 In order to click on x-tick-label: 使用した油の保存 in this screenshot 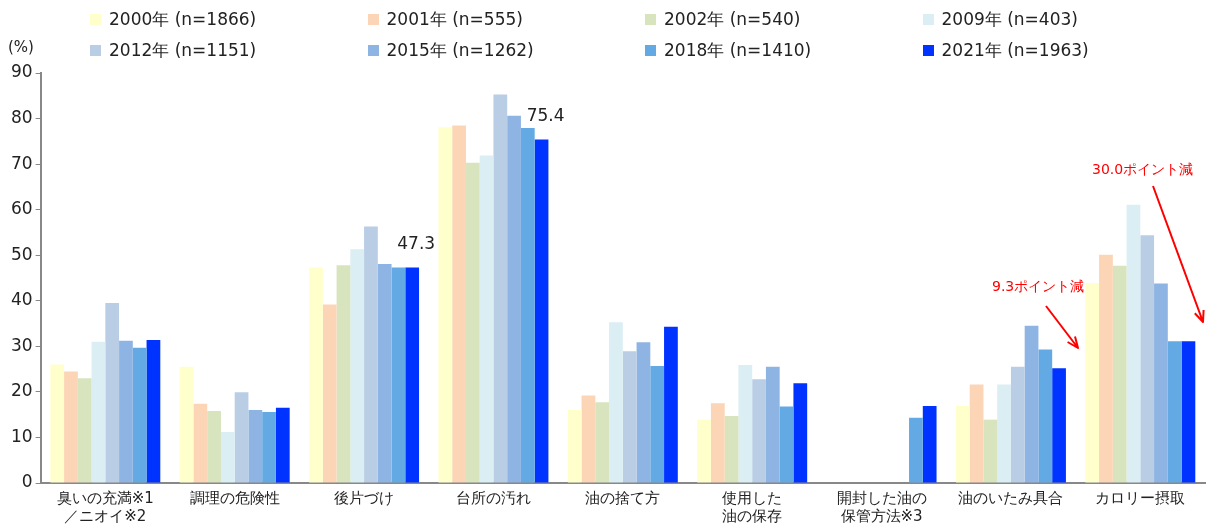, I will do `click(752, 506)`.